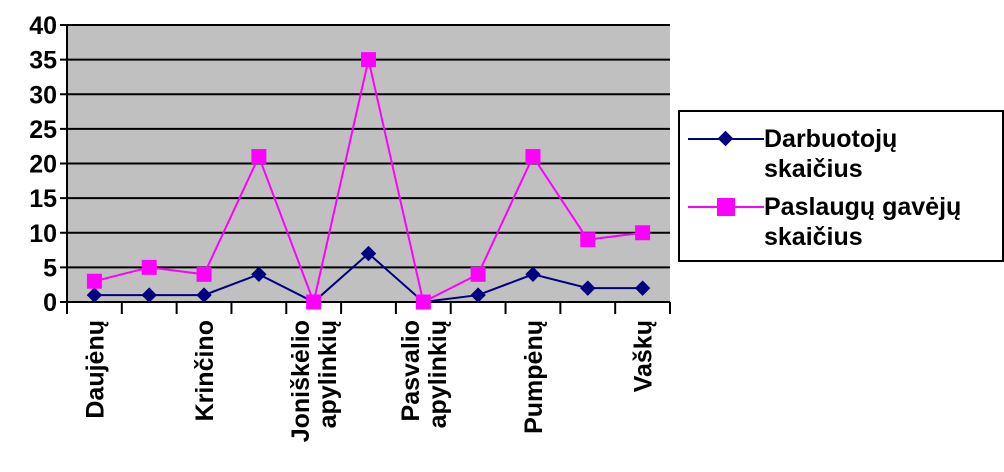 This screenshot has width=1004, height=472. I want to click on y-tick-label: 15, so click(43, 199).